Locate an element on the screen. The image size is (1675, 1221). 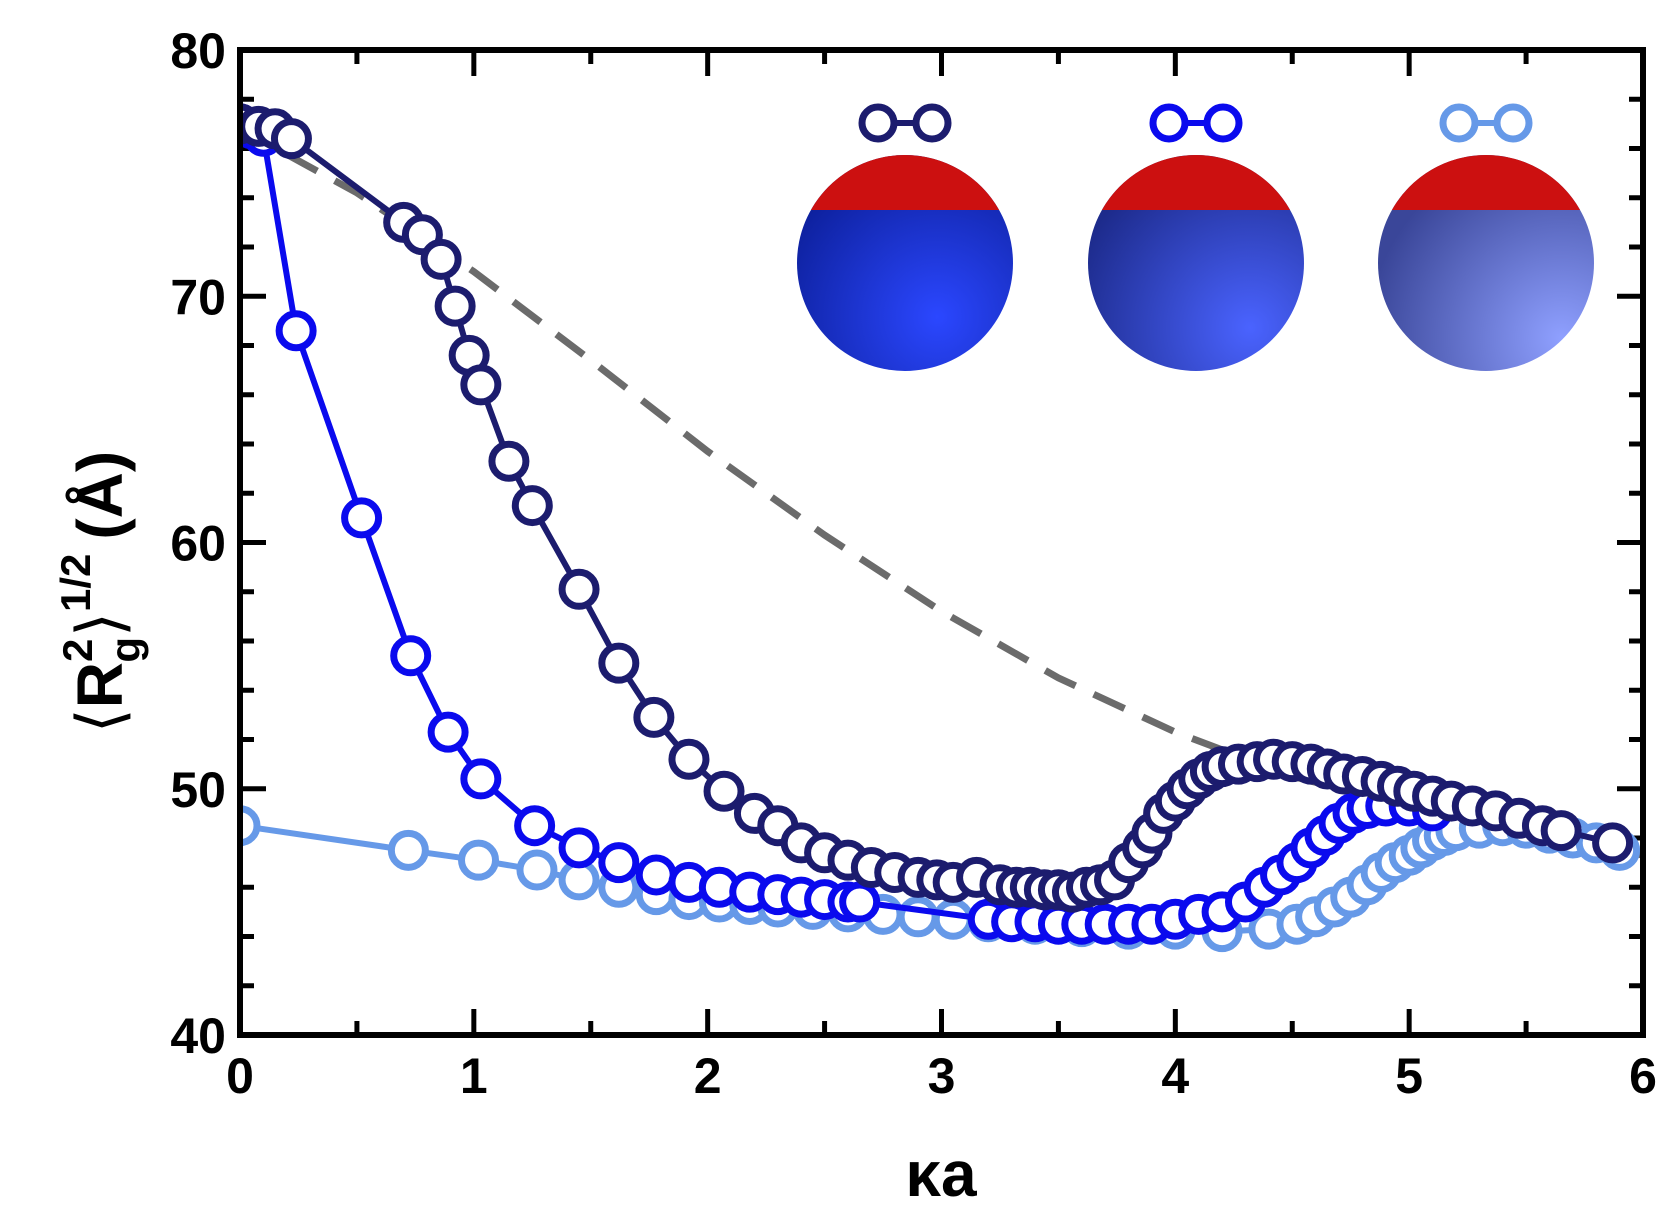
legend-icons is located at coordinates (1195, 237).